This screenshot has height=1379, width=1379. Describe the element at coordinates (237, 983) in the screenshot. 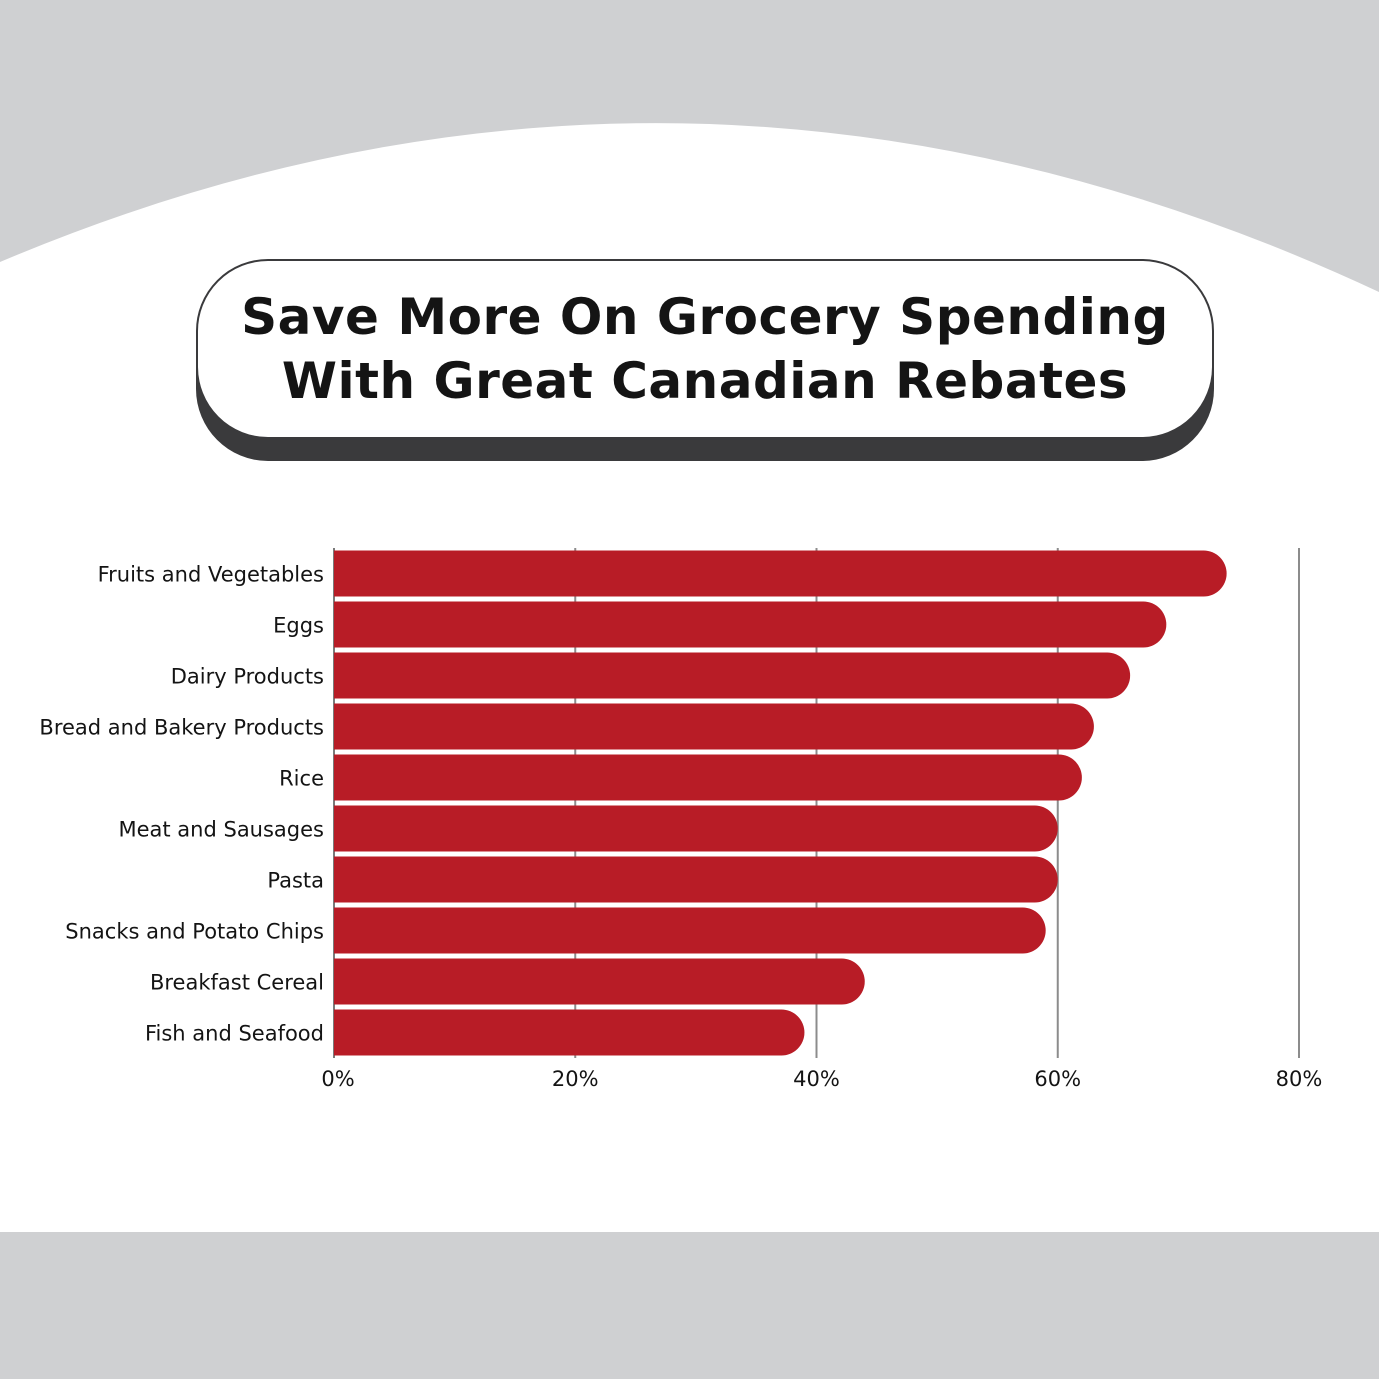

I see `category-label: Breakfast Cereal` at that location.